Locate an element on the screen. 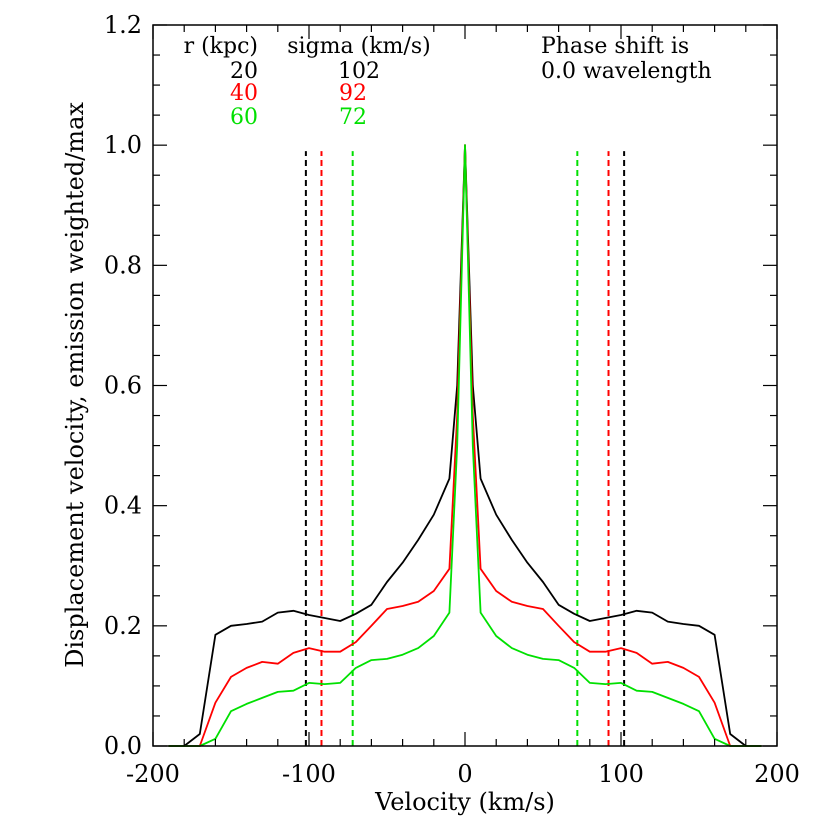  legend-sigma-92: 92 is located at coordinates (353, 93).